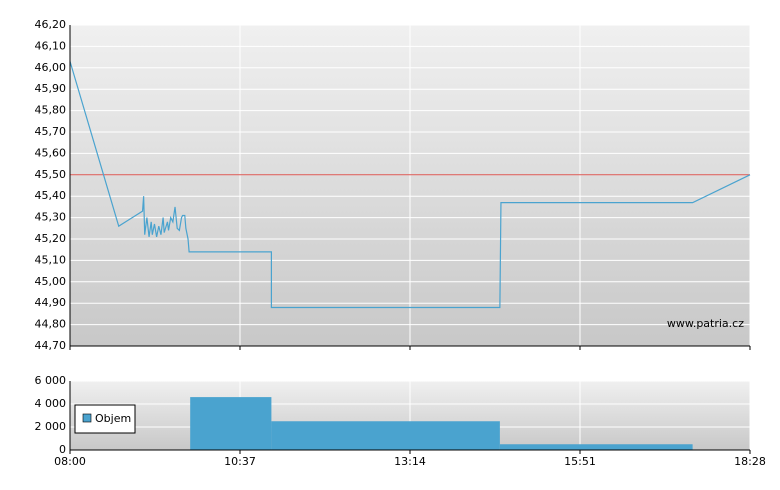 The height and width of the screenshot is (490, 780). What do you see at coordinates (240, 461) in the screenshot?
I see `x-tick-label: 10:37` at bounding box center [240, 461].